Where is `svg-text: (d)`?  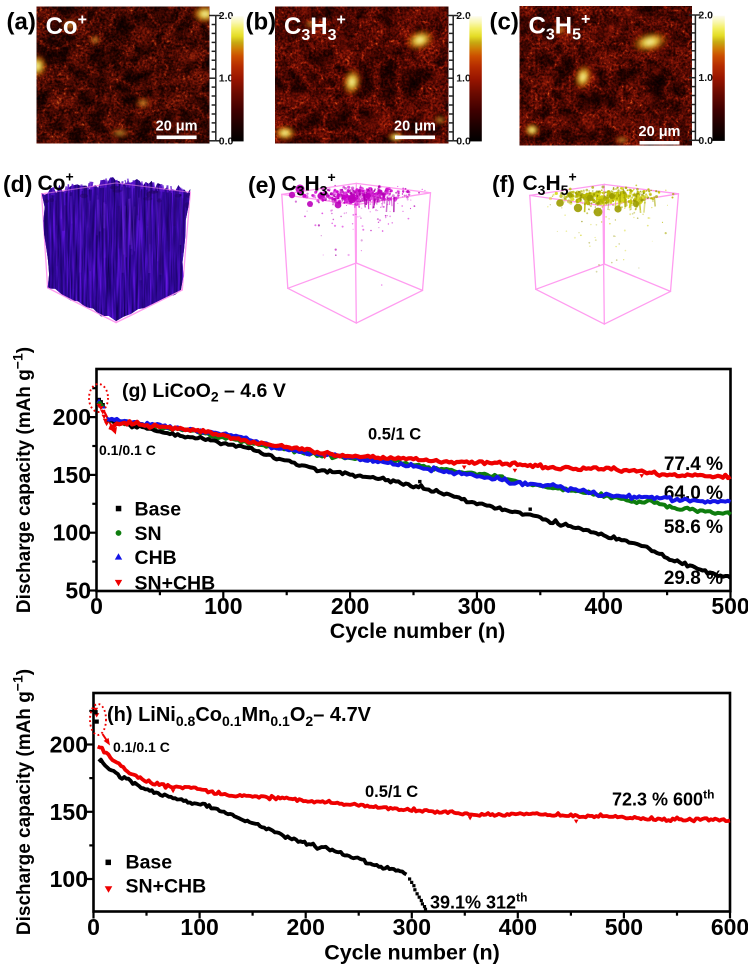
svg-text: (d) is located at coordinates (17, 184).